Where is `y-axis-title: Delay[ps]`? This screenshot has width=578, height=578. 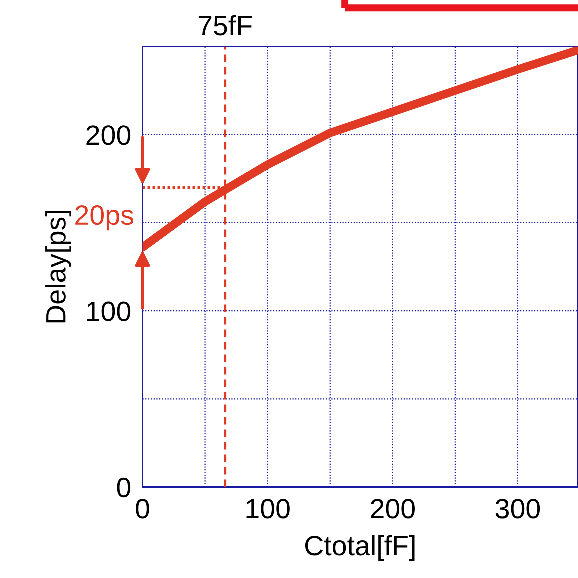 y-axis-title: Delay[ps] is located at coordinates (59, 267).